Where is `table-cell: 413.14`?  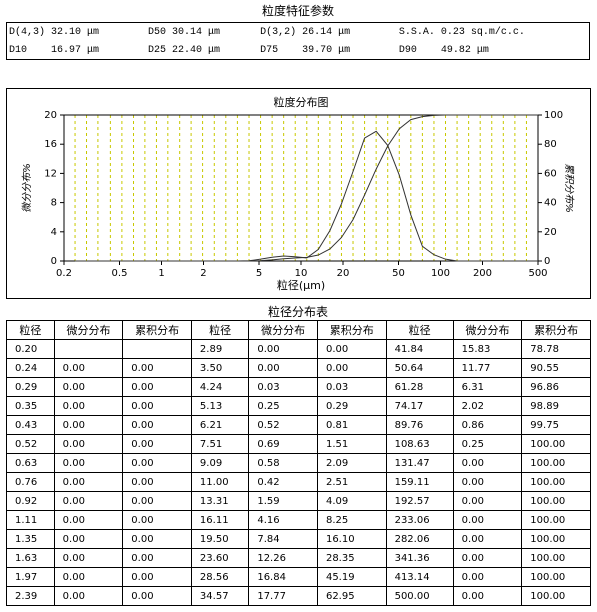
table-cell: 413.14 is located at coordinates (419, 577).